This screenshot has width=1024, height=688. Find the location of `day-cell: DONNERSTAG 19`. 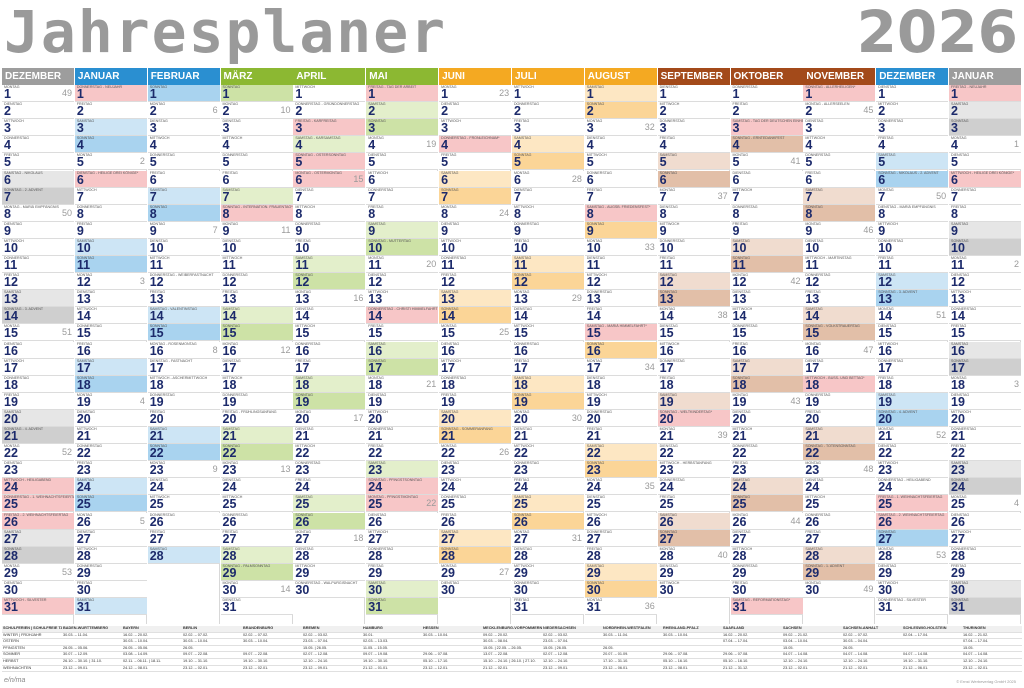

day-cell: DONNERSTAG 19 is located at coordinates (839, 401).